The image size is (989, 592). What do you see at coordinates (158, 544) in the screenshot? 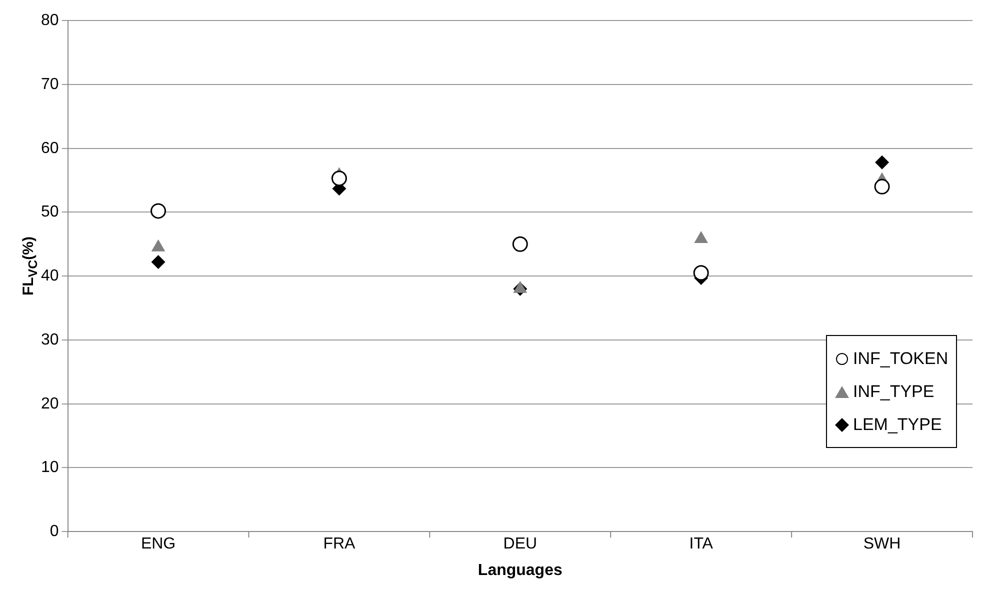
I see `x-tick-label: ENG` at bounding box center [158, 544].